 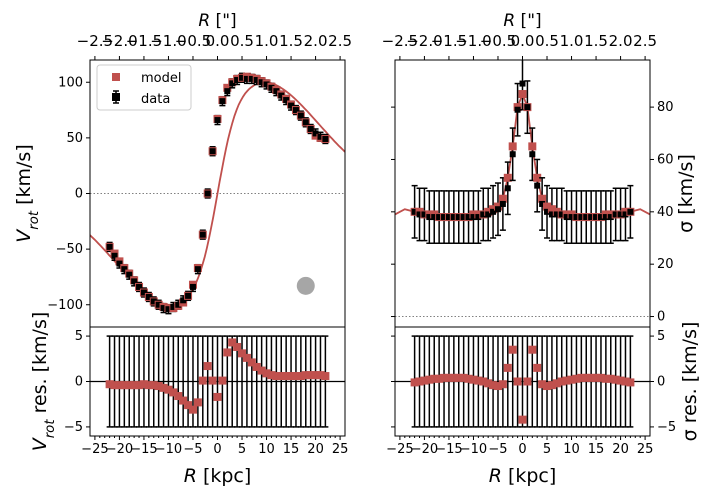 I want to click on x-tick-label: 25, so click(x=645, y=449).